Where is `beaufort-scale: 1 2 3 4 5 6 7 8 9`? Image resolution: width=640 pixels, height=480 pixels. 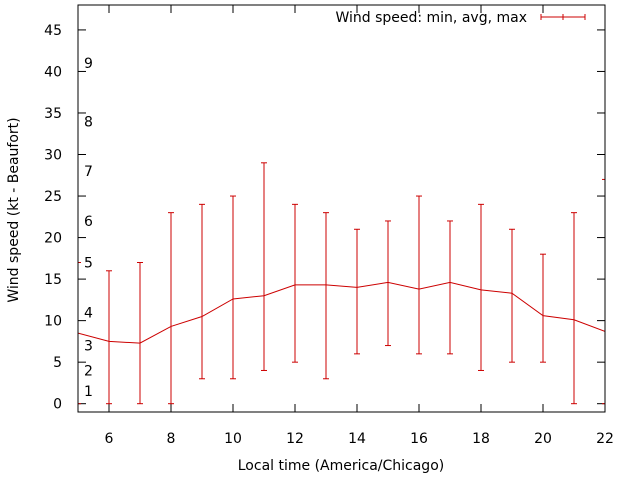 beaufort-scale: 1 2 3 4 5 6 7 8 9 is located at coordinates (88, 228).